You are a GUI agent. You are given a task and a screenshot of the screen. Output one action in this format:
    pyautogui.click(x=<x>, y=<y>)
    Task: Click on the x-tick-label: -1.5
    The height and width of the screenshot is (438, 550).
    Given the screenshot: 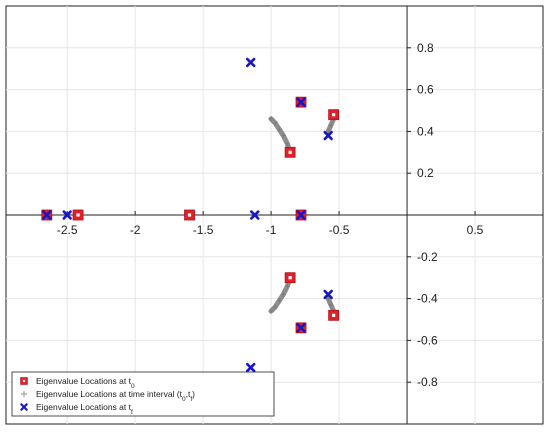 What is the action you would take?
    pyautogui.click(x=203, y=230)
    